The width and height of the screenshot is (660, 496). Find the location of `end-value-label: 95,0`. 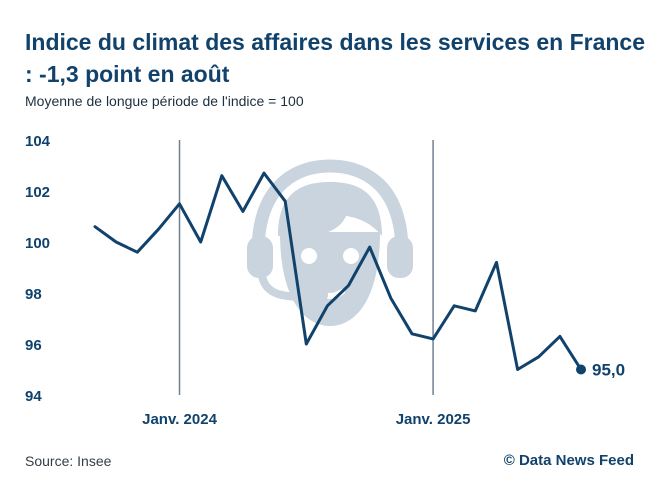

end-value-label: 95,0 is located at coordinates (608, 370).